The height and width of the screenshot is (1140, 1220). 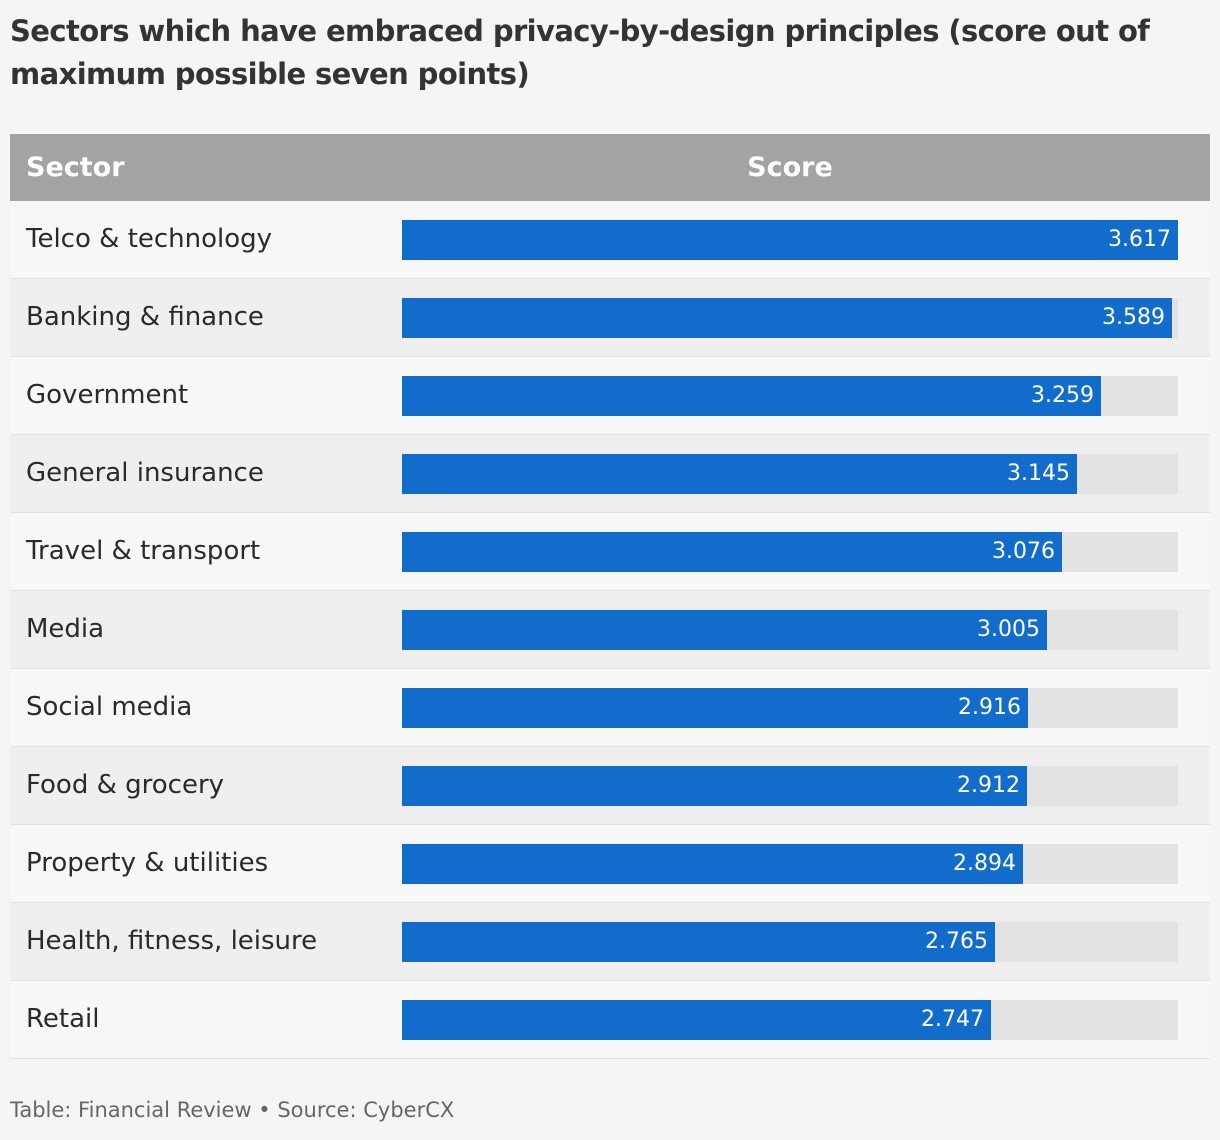 I want to click on score-column-header: Score, so click(x=790, y=167).